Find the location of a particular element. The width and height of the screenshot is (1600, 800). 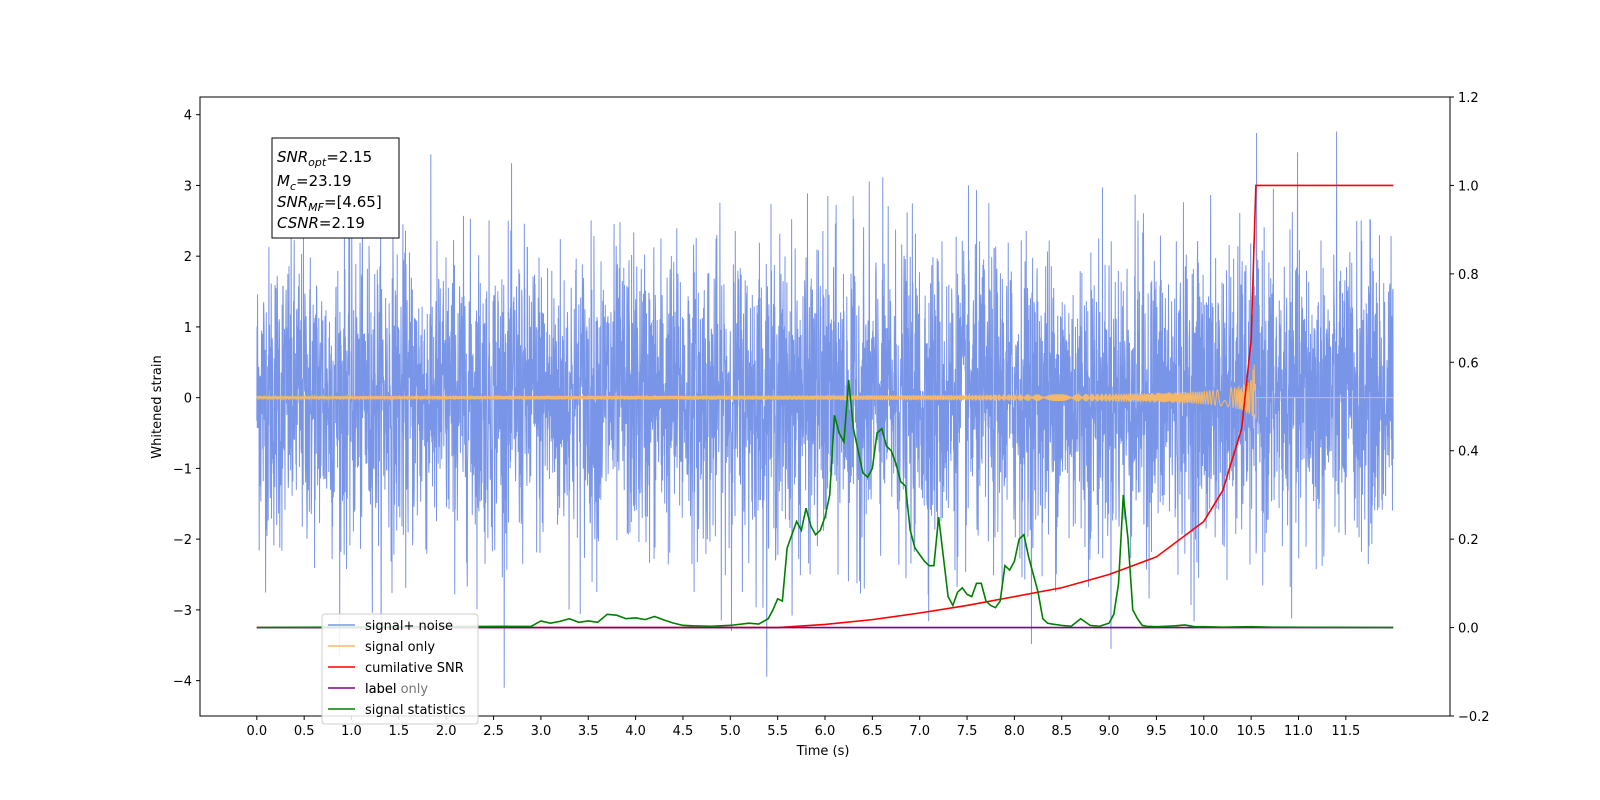

y-left-tick-label: 4 is located at coordinates (188, 116).